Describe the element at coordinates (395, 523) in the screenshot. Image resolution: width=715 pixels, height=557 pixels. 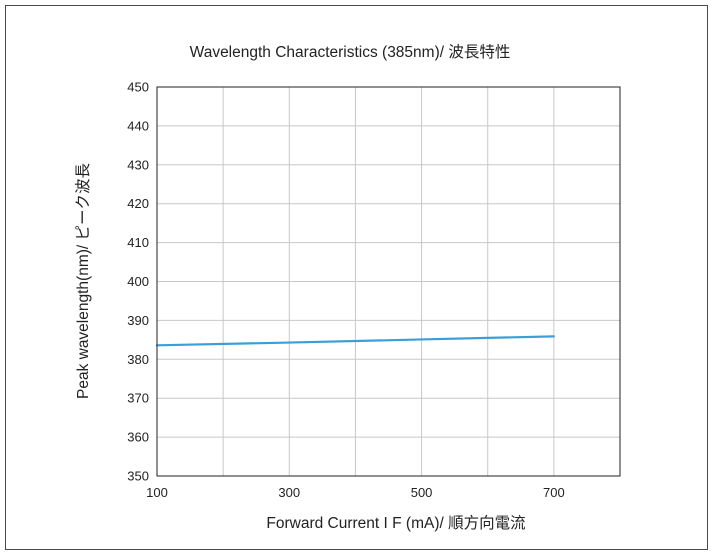
I see `x-axis-label: Forward Current I F (mA)/ 順方向電流` at that location.